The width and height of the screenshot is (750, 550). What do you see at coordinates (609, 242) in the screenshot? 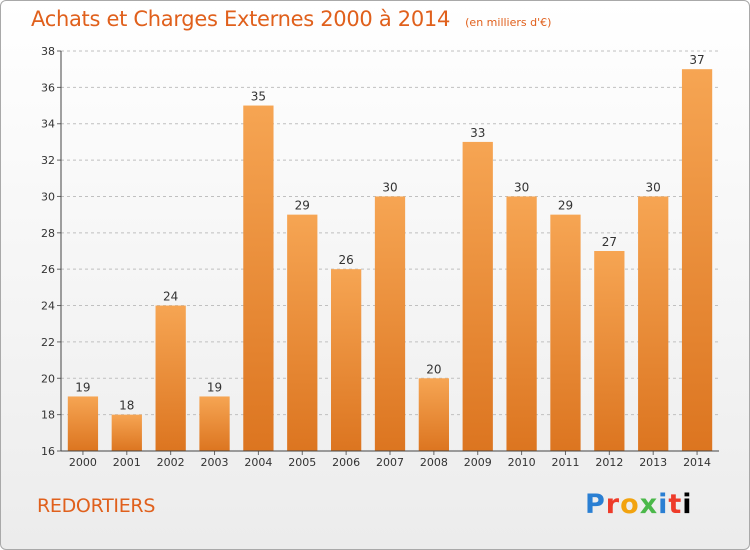
I see `value-label: 27` at bounding box center [609, 242].